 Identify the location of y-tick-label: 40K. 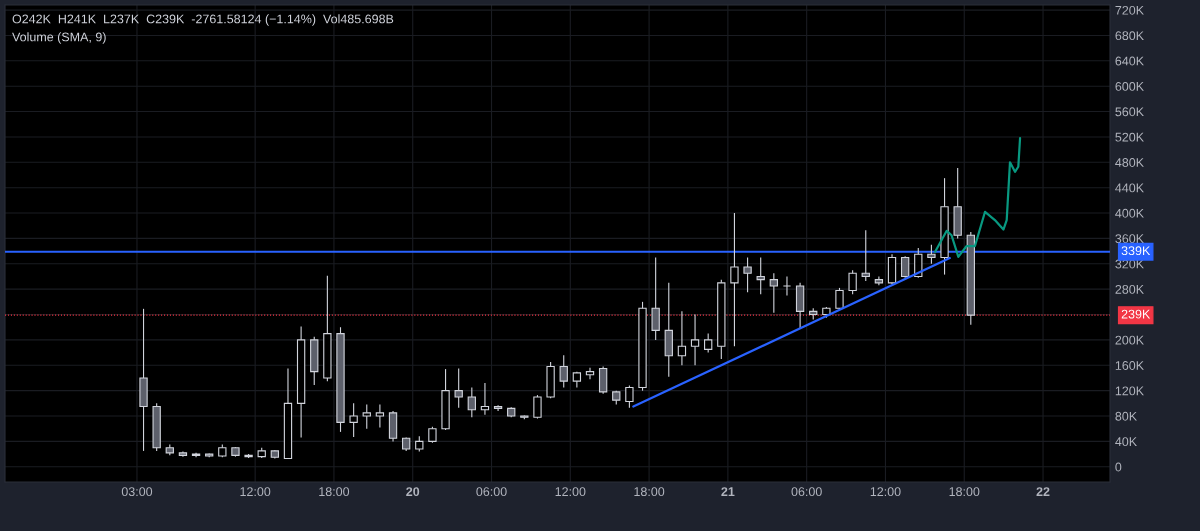
(1126, 442).